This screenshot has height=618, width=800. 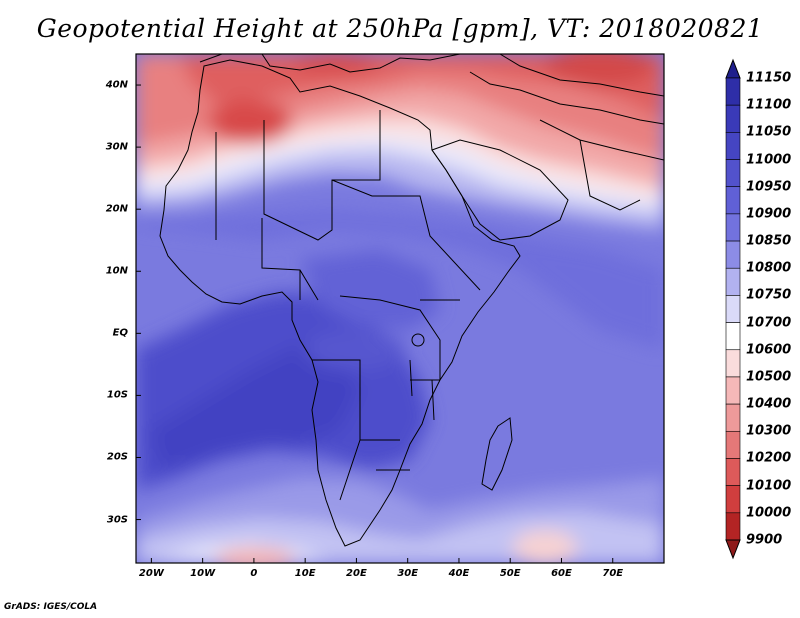 I want to click on lon-tick-label: 20E, so click(x=356, y=573).